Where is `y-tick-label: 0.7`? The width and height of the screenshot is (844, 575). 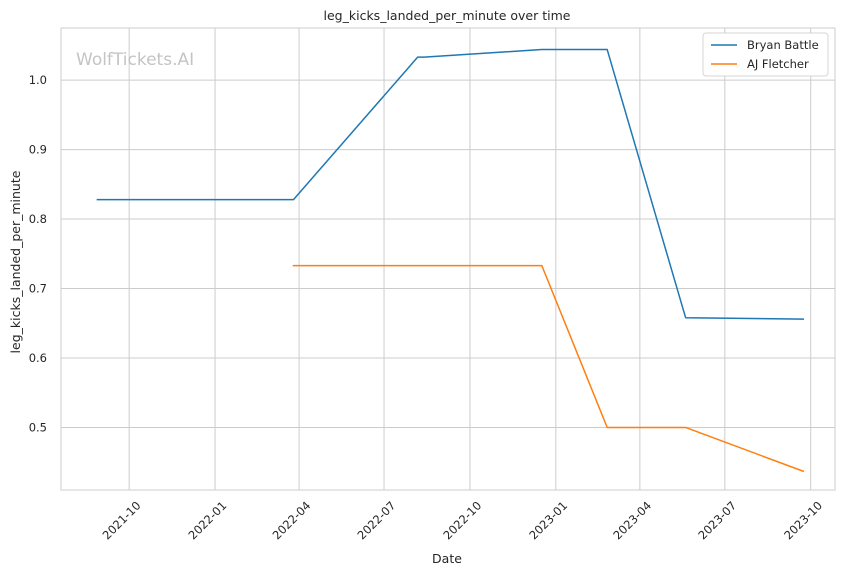
y-tick-label: 0.7 is located at coordinates (38, 289).